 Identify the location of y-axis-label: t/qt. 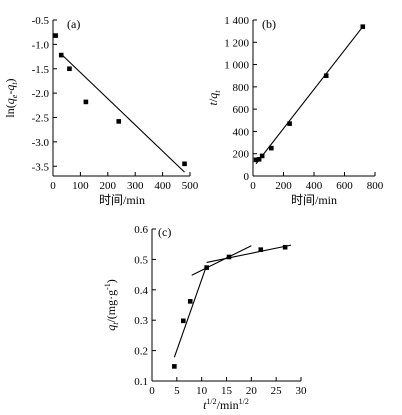
(214, 98).